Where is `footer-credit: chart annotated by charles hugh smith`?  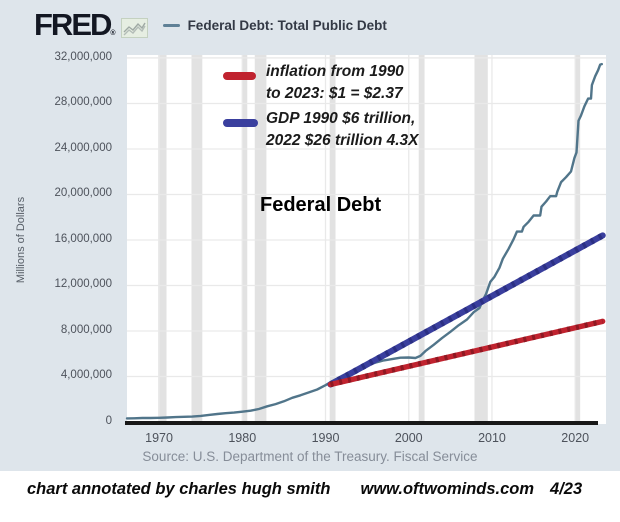
footer-credit: chart annotated by charles hugh smith is located at coordinates (179, 489).